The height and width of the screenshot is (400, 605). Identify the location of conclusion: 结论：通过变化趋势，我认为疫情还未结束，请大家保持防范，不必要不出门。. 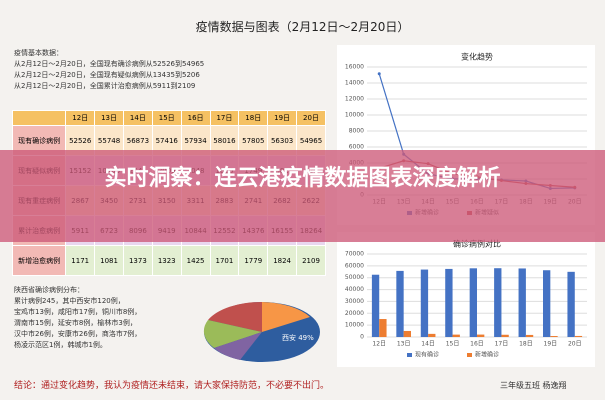
(172, 386).